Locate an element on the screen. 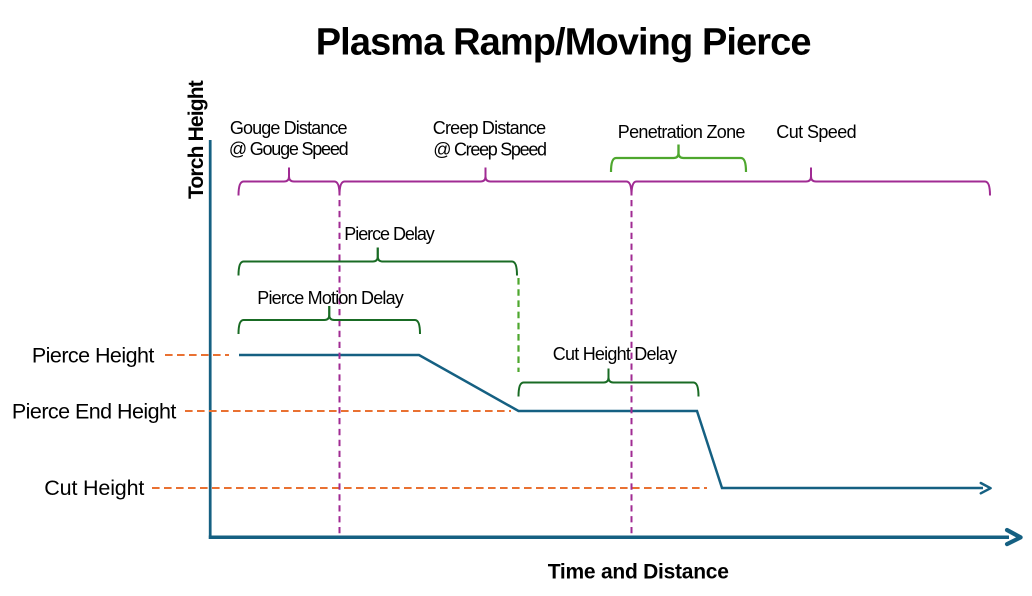 The image size is (1032, 596). svg-text: Pierce Delay is located at coordinates (389, 234).